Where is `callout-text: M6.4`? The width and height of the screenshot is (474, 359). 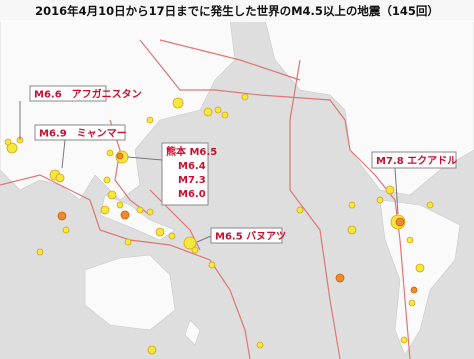 callout-text: M6.4 is located at coordinates (192, 166).